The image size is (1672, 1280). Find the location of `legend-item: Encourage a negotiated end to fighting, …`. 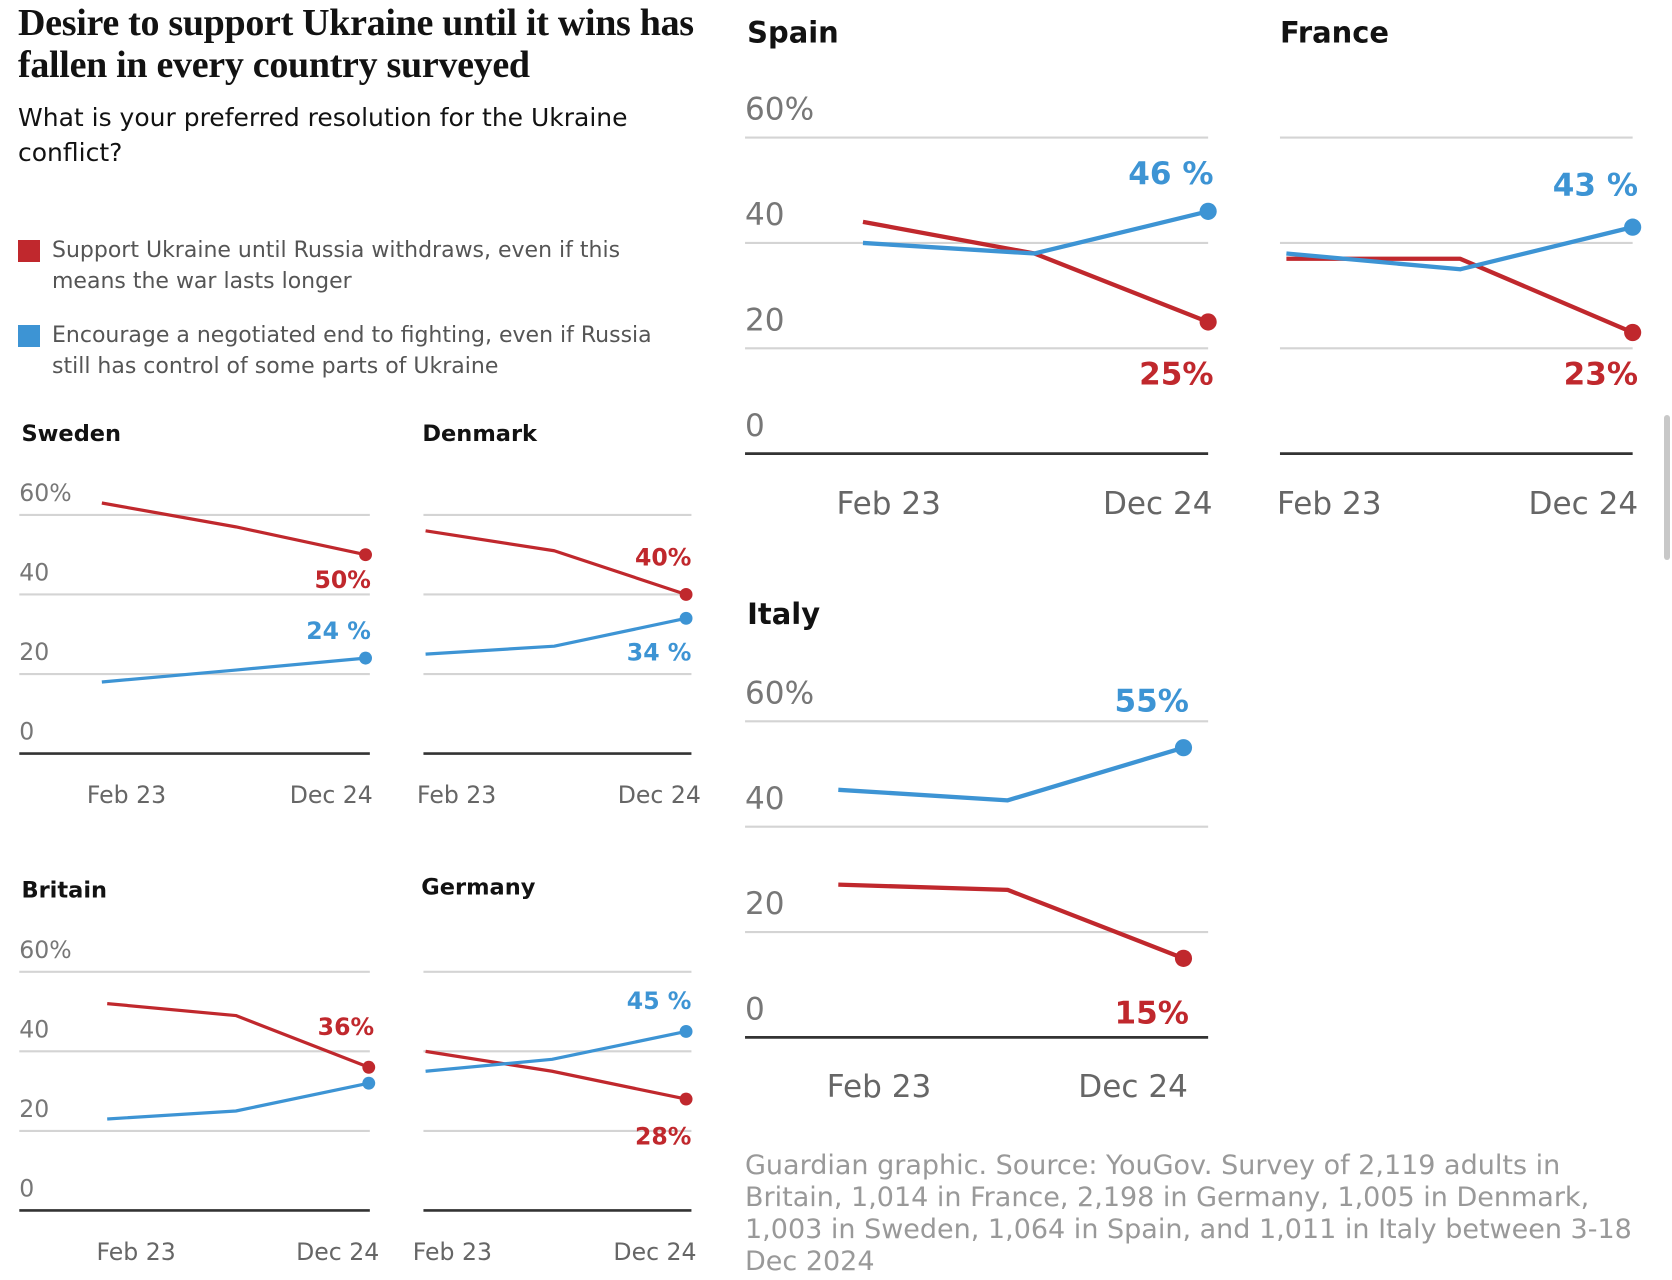

legend-item: Encourage a negotiated end to fighting, … is located at coordinates (348, 351).